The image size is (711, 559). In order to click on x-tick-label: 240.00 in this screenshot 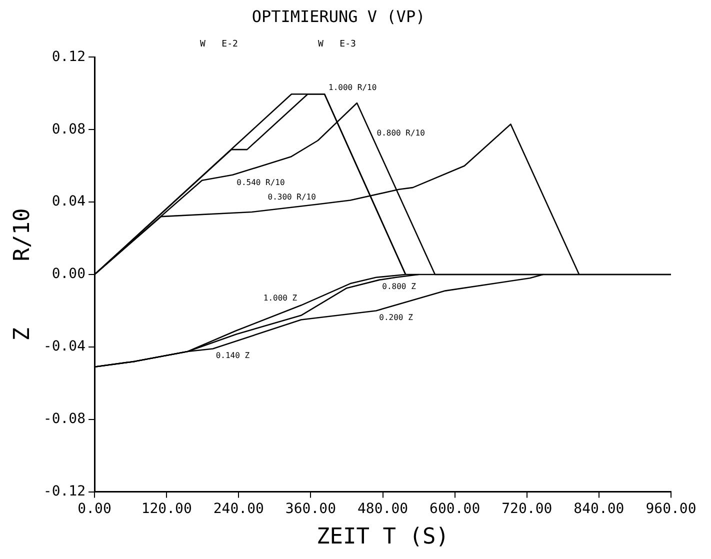, I will do `click(238, 508)`.